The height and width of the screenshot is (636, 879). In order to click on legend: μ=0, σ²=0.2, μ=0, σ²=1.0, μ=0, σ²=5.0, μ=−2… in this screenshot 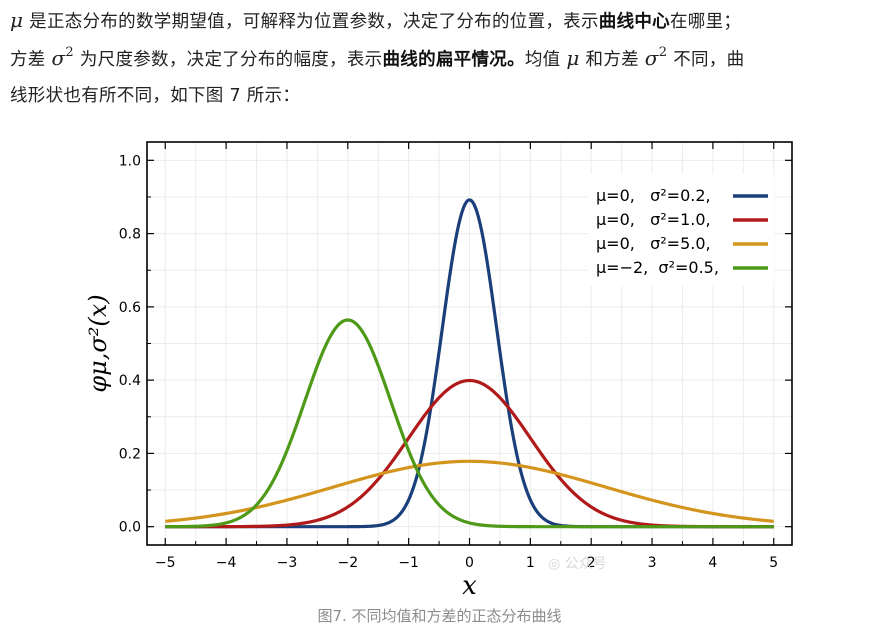, I will do `click(681, 230)`.